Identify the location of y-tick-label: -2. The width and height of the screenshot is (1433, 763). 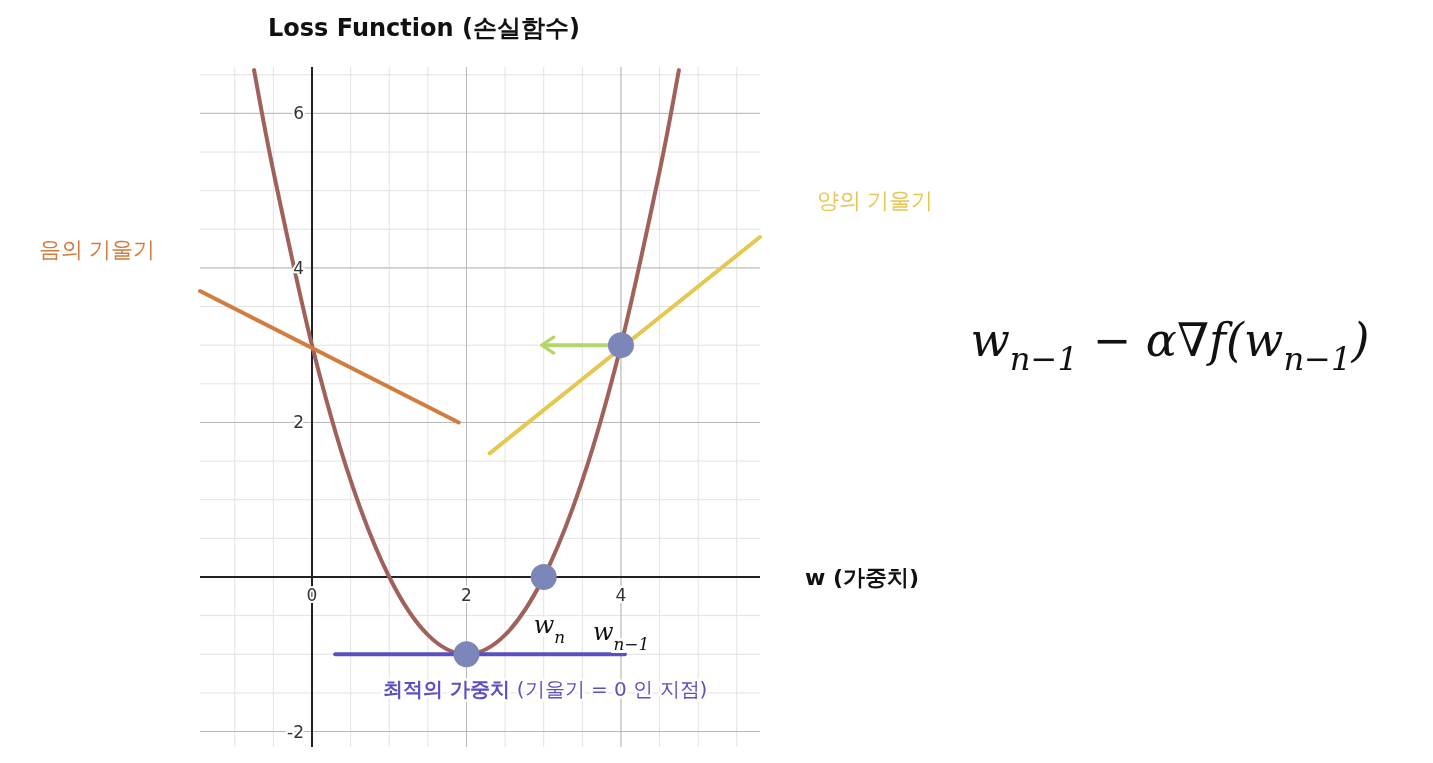
(295, 731).